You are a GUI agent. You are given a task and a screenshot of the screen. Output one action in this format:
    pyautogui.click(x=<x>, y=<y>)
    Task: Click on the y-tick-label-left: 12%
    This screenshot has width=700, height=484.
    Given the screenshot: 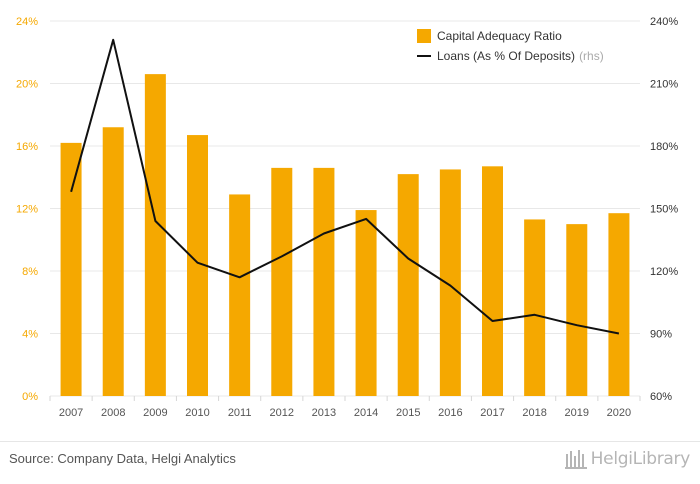 What is the action you would take?
    pyautogui.click(x=27, y=210)
    